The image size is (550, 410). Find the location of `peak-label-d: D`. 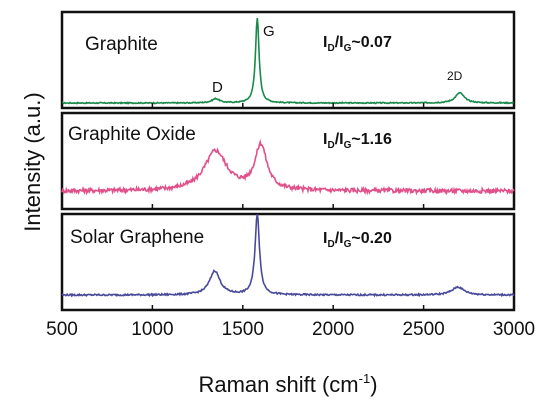

peak-label-d: D is located at coordinates (217, 87).